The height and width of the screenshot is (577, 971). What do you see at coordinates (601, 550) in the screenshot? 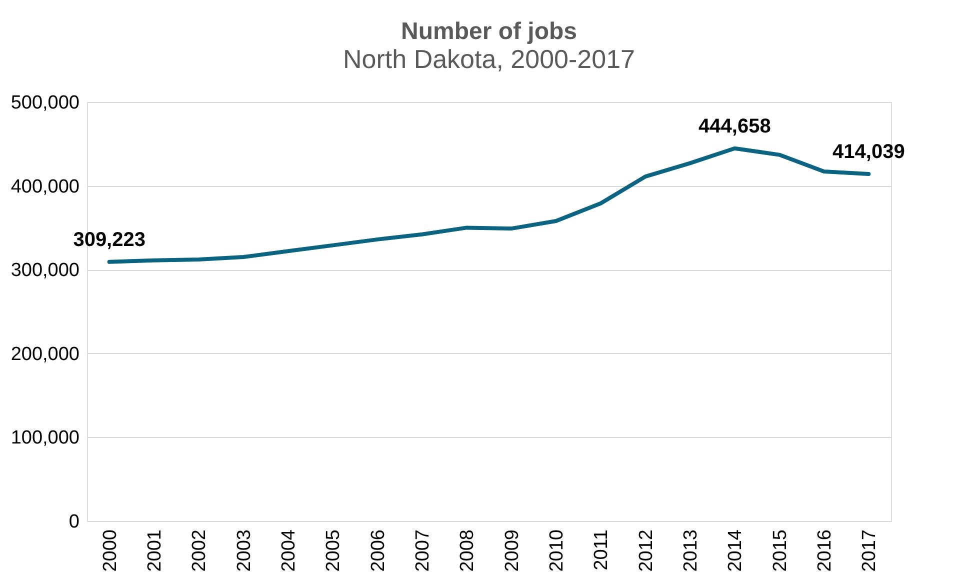
I see `x-tick-label: 2011` at bounding box center [601, 550].